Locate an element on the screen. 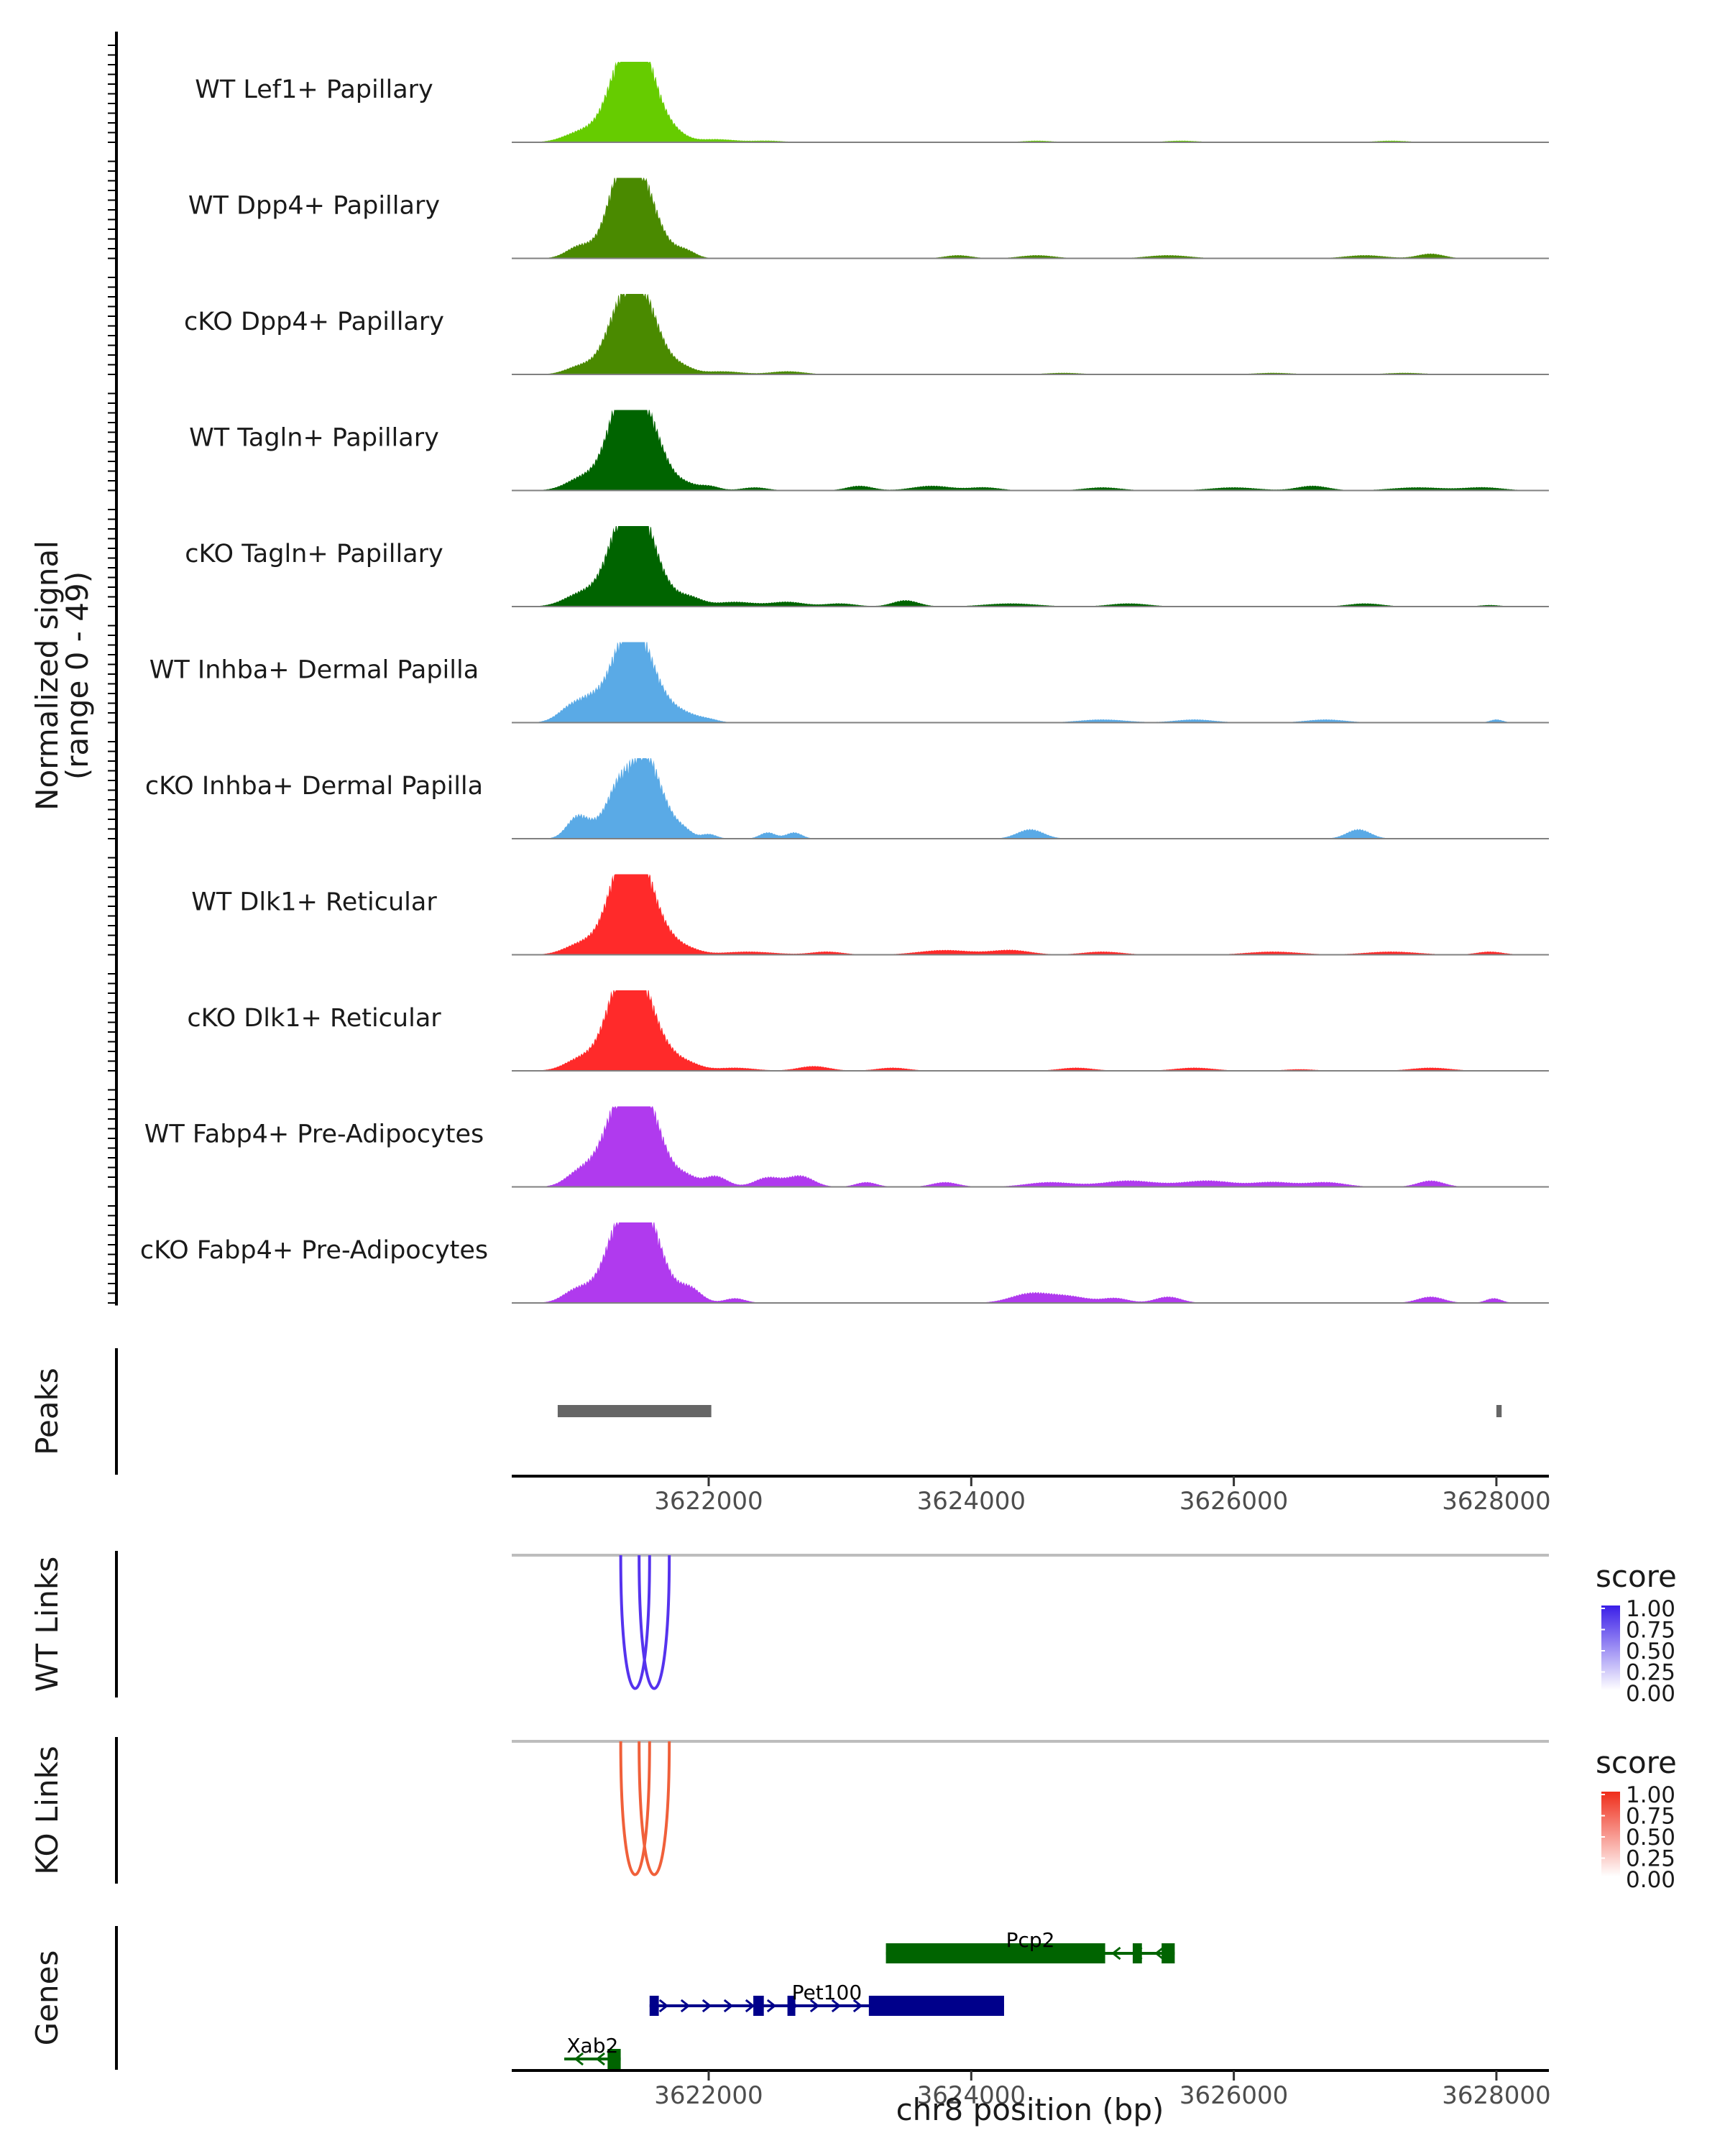 The height and width of the screenshot is (2156, 1725). gene-name-label: Pet100 is located at coordinates (827, 1992).